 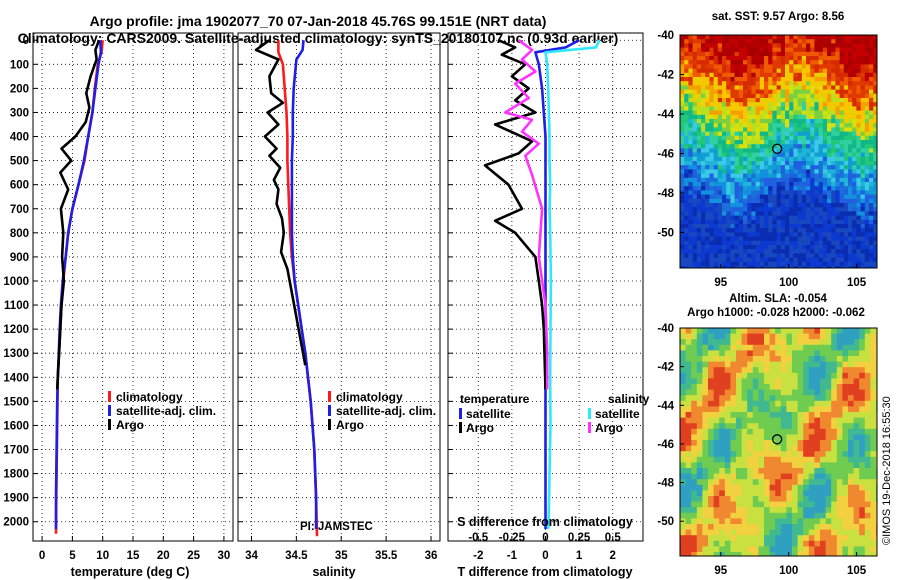 What do you see at coordinates (544, 572) in the screenshot?
I see `t-difference-axis-label: T difference from climatology` at bounding box center [544, 572].